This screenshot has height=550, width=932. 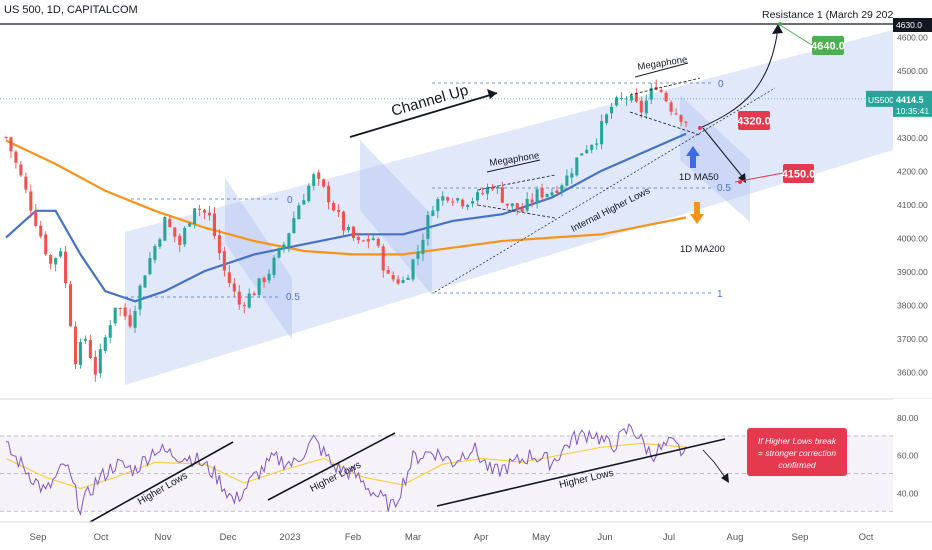 What do you see at coordinates (541, 537) in the screenshot?
I see `time-tick-label: May` at bounding box center [541, 537].